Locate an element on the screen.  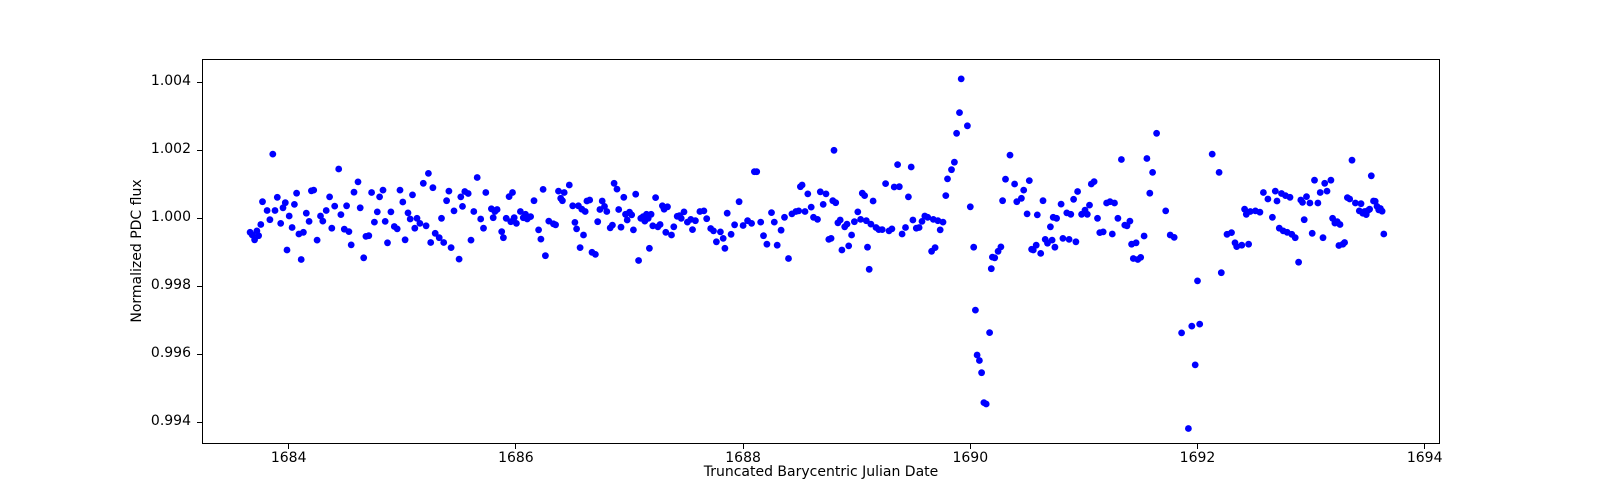
y-tick-mark is located at coordinates (199, 422).